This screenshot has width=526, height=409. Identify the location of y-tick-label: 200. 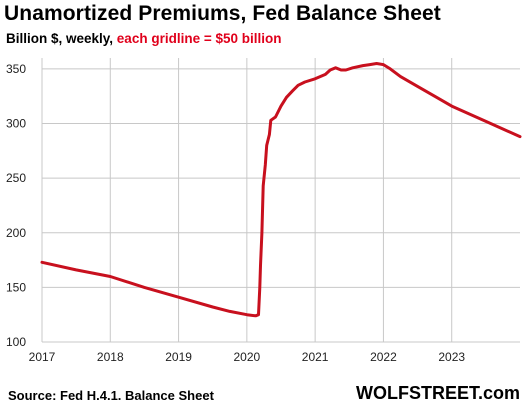
(16, 233).